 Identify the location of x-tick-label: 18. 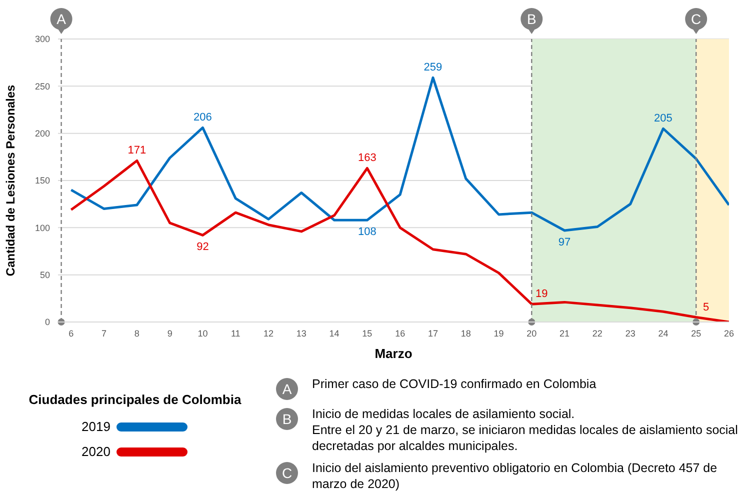
(465, 333).